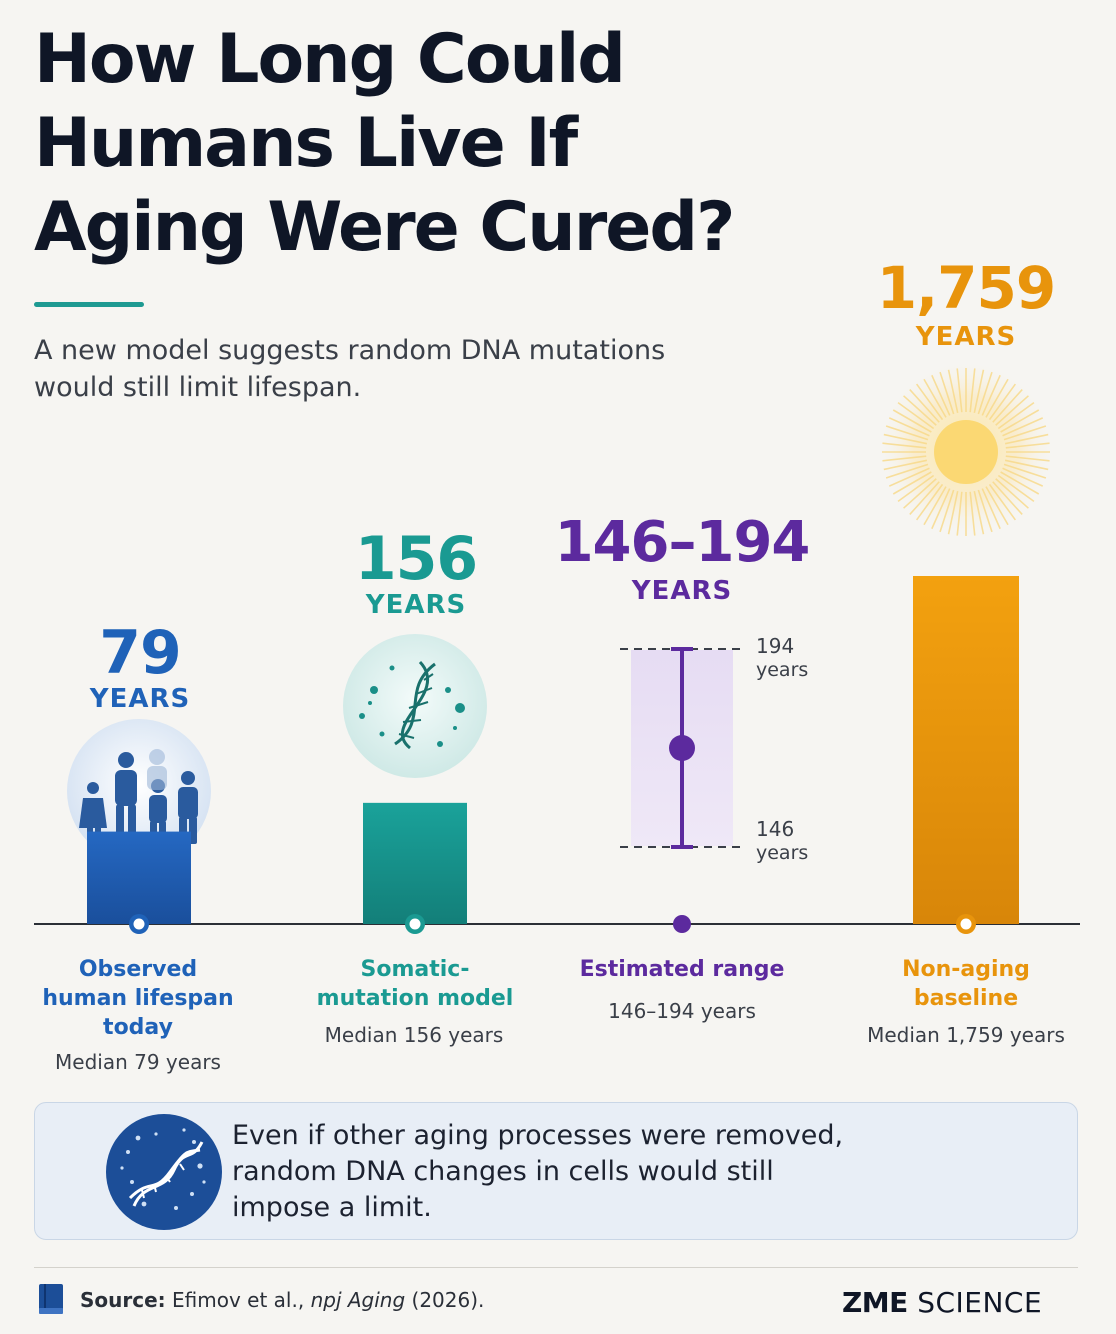 This screenshot has height=1334, width=1116. I want to click on category-label-observed: Observed human lifespan today, so click(138, 998).